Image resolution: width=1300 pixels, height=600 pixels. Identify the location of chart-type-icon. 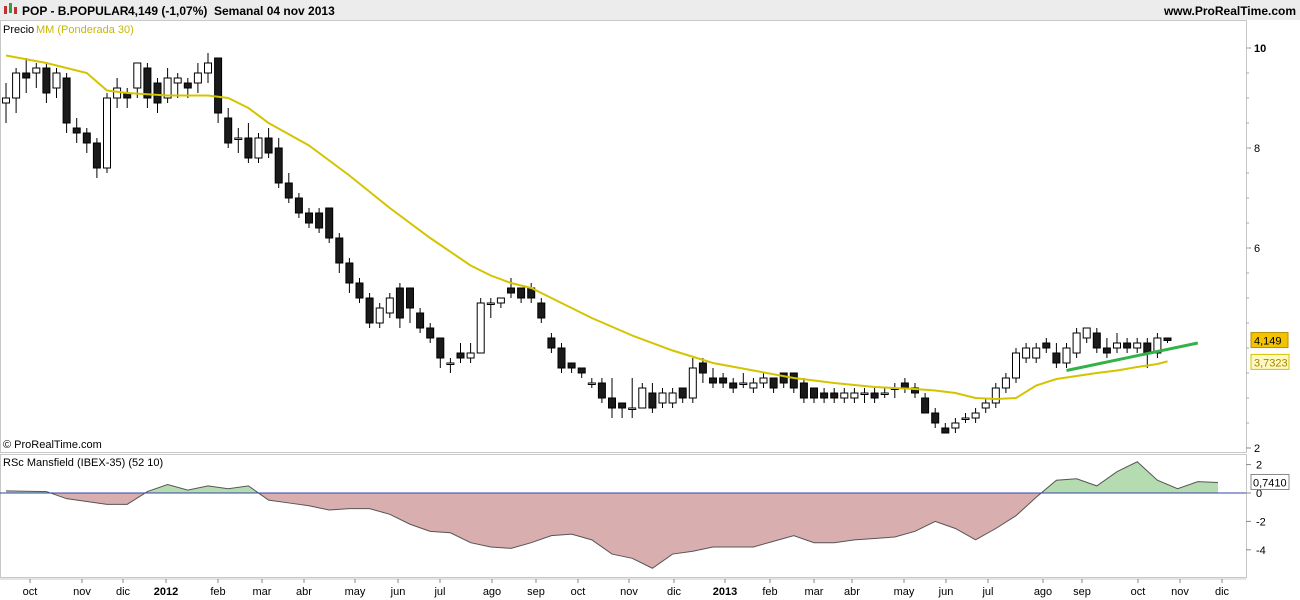
(10, 8).